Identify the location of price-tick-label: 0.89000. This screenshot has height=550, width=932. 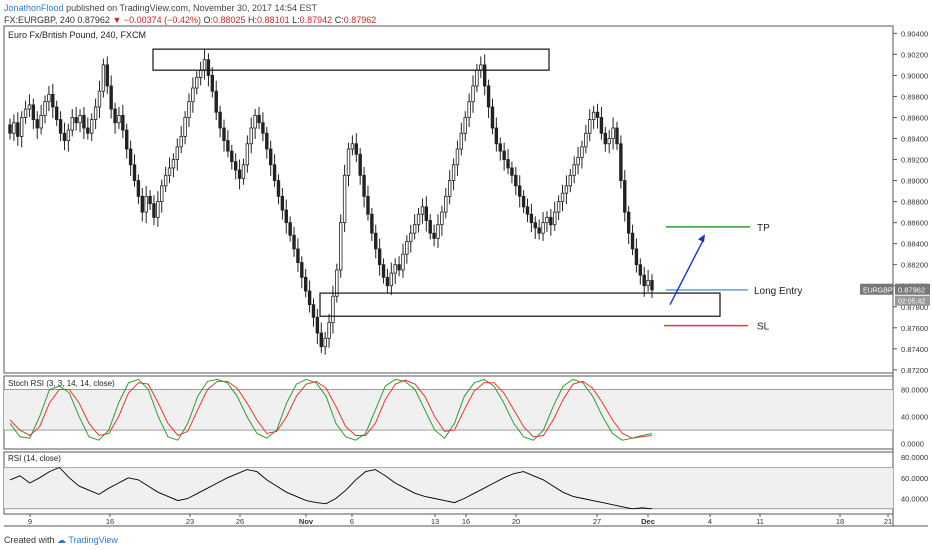
(914, 181).